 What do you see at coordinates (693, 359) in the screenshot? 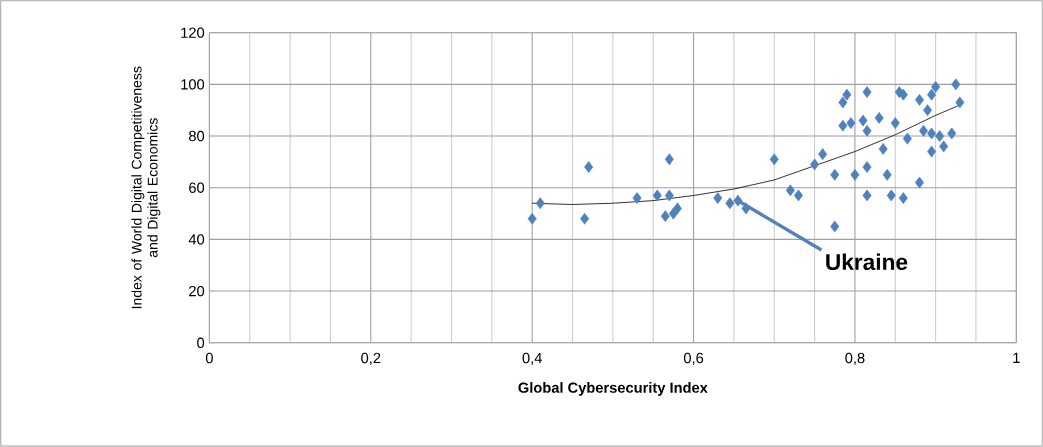
I see `x-tick-label: 0,6` at bounding box center [693, 359].